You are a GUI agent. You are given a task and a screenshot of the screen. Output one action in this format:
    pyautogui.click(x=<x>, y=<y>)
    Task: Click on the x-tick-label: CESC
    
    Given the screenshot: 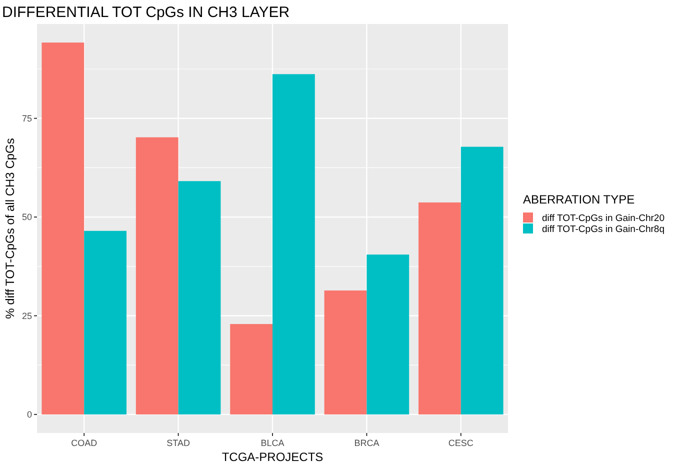 What is the action you would take?
    pyautogui.click(x=461, y=443)
    